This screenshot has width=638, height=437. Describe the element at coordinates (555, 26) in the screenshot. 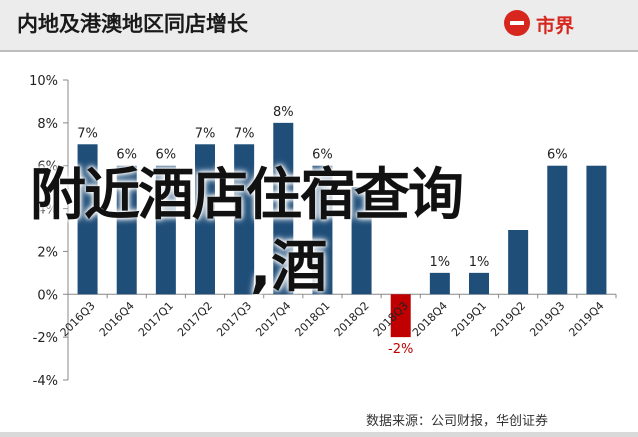

I see `brand-name: 市界` at that location.